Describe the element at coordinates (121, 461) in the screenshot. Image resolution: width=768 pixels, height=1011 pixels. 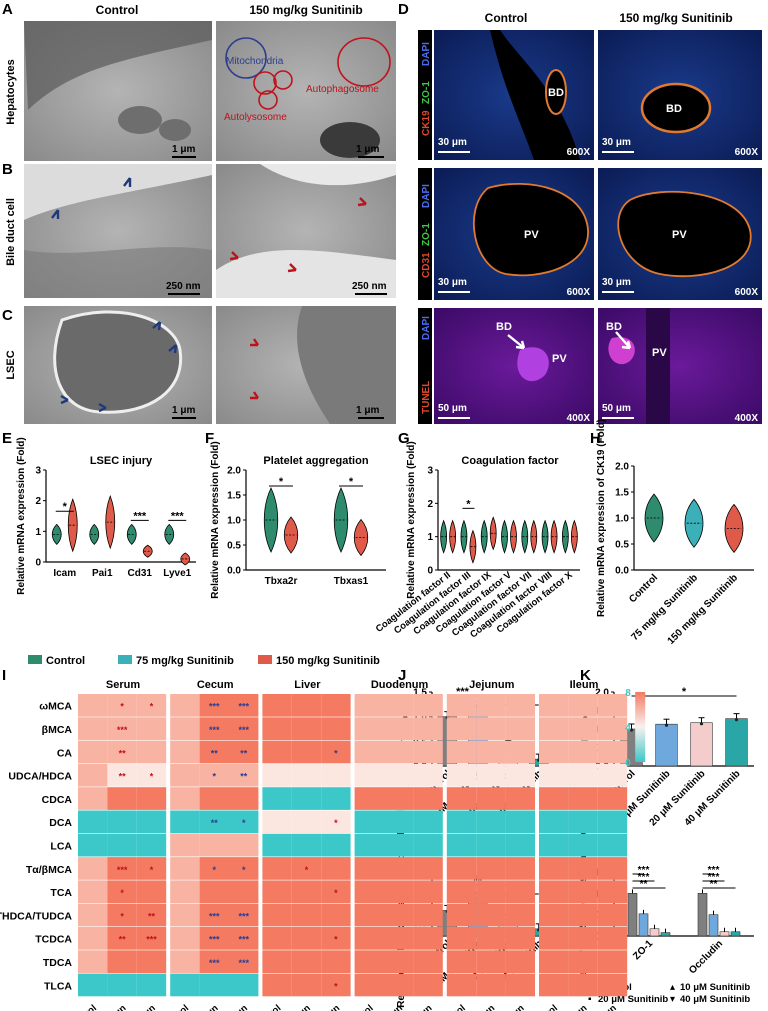
I see `chart-e-title: LSEC injury` at that location.